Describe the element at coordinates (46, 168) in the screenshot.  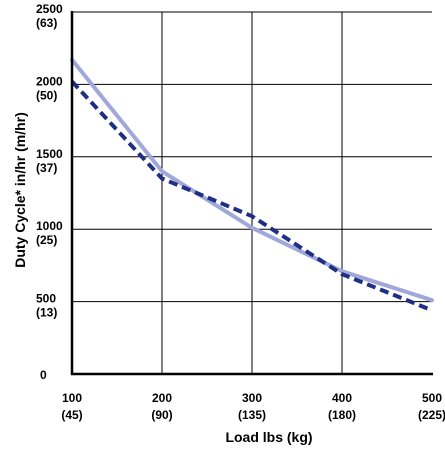
I see `y-tick-sublabel: (37)` at that location.